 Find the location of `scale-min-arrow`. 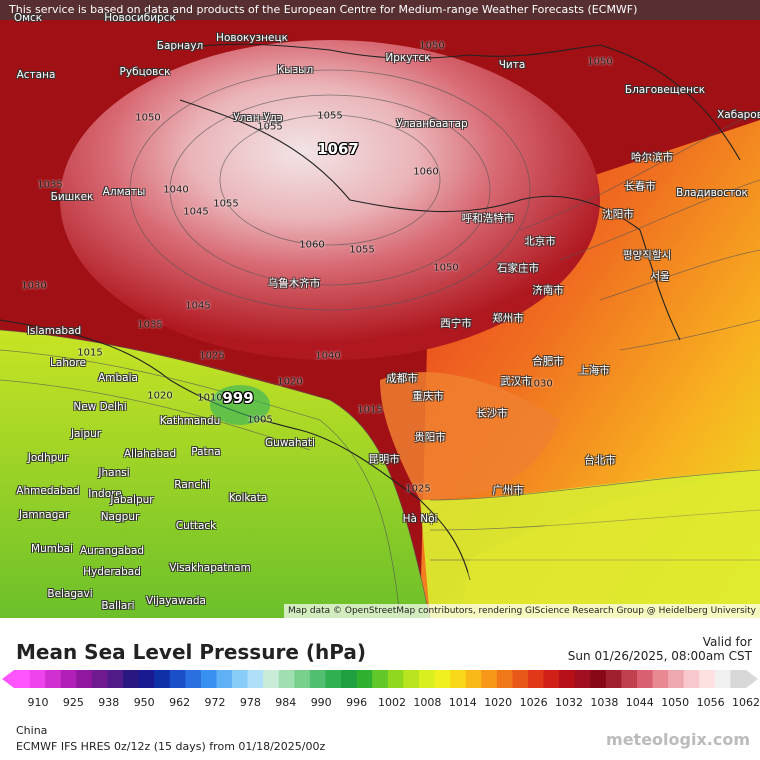

scale-min-arrow is located at coordinates (8, 679).